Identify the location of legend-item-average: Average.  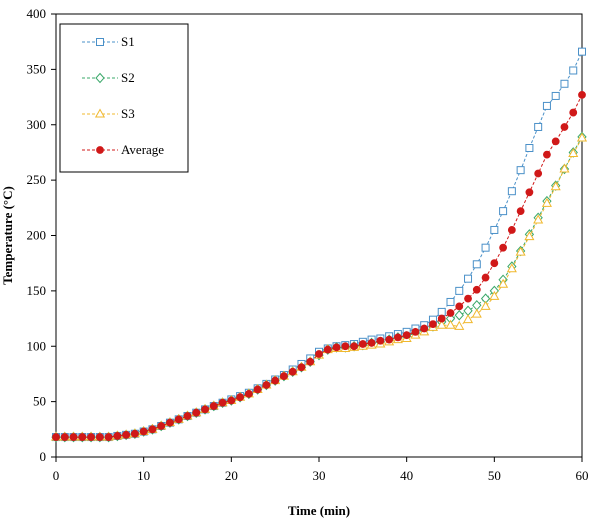
(123, 149).